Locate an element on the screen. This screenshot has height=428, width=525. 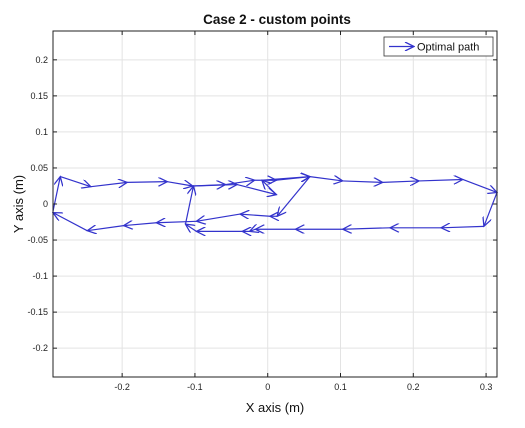
legend-entry-optimal-path: Optimal path is located at coordinates (448, 48).